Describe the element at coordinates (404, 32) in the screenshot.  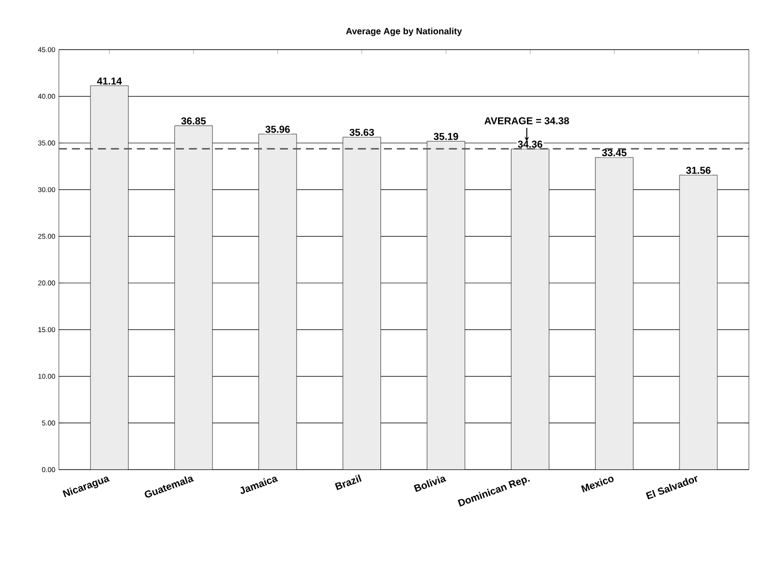
I see `chart-title: Average Age by Nationality` at that location.